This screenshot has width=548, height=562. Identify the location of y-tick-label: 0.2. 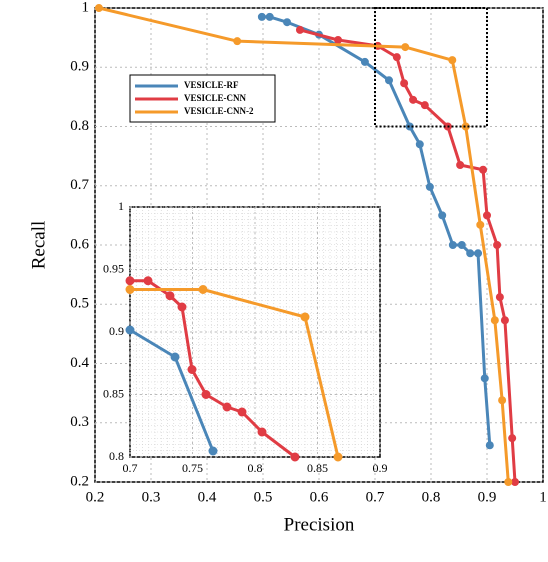
(79, 481).